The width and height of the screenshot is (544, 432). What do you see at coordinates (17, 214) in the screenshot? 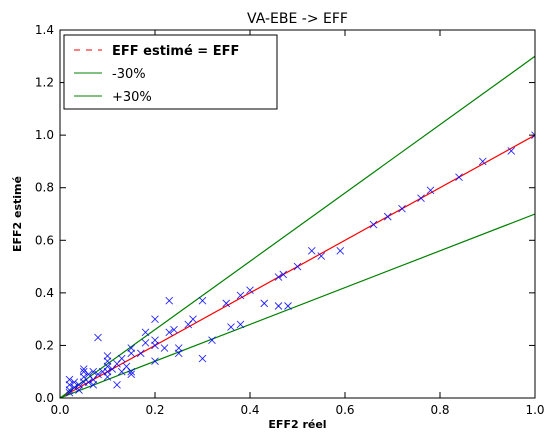
I see `y-axis-label: EFF2 estimé` at bounding box center [17, 214].